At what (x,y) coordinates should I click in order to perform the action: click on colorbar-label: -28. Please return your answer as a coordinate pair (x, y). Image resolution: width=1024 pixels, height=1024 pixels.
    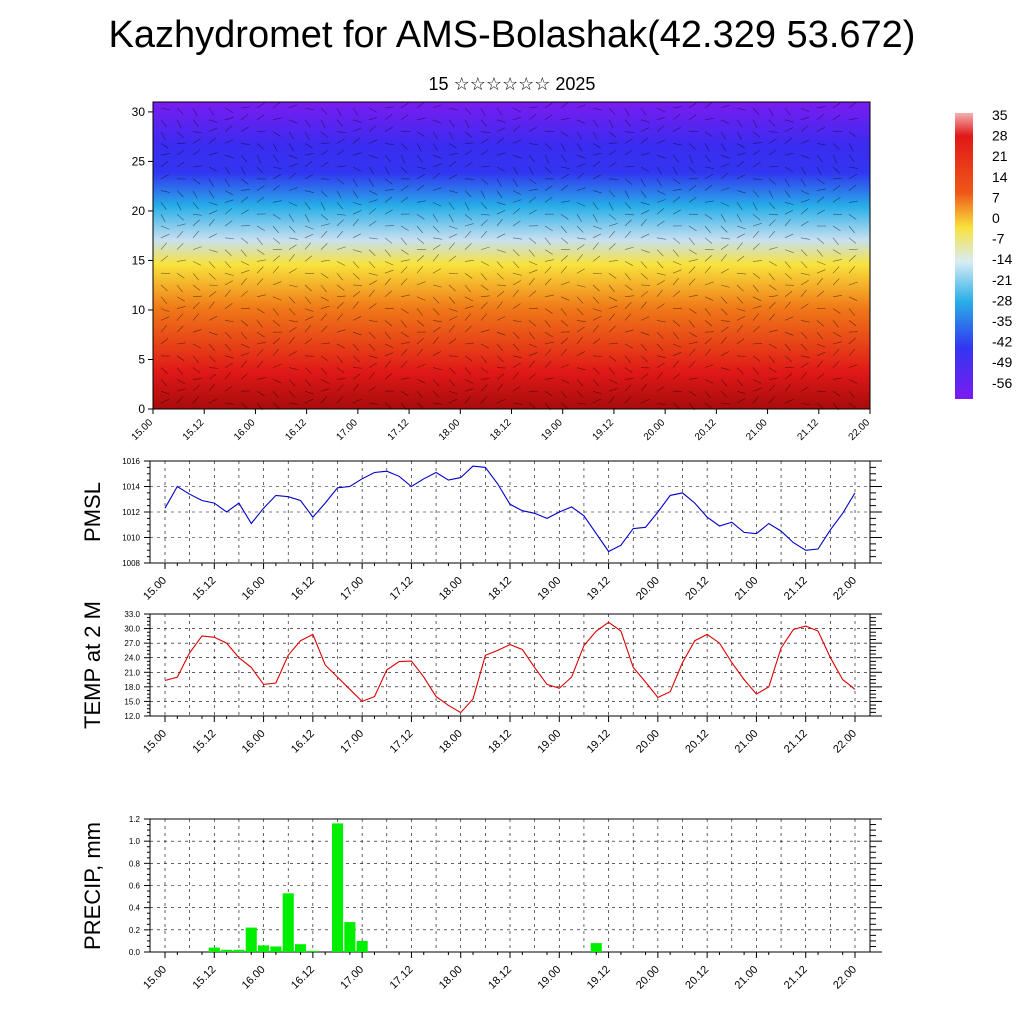
    Looking at the image, I should click on (1002, 300).